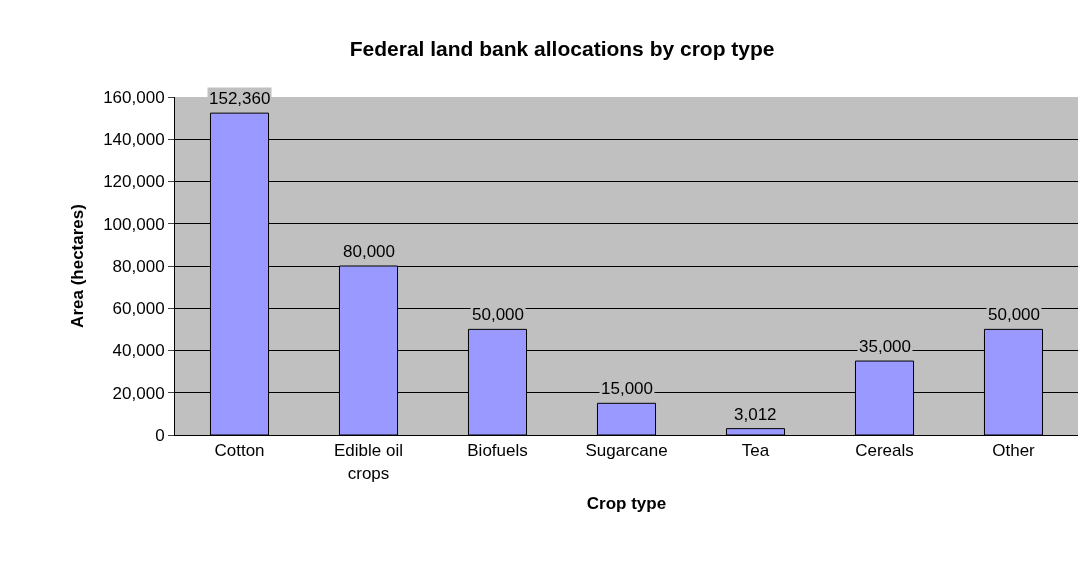 This screenshot has height=588, width=1081. What do you see at coordinates (134, 224) in the screenshot?
I see `y-tick-label: 100,000` at bounding box center [134, 224].